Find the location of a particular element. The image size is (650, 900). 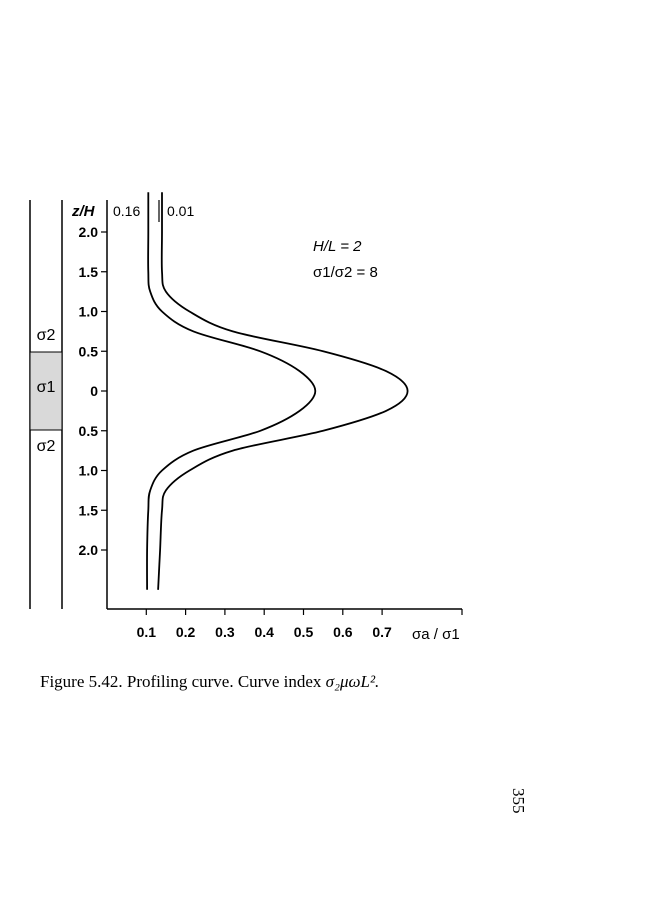

x-tick-label: 0.7 is located at coordinates (382, 632).